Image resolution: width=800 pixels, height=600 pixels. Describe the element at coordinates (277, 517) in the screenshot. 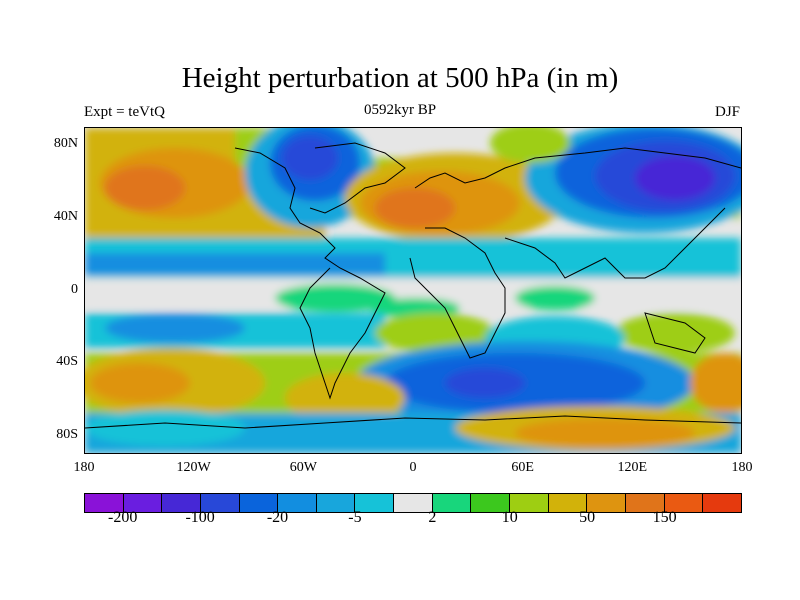

I see `colorbar-label: -20` at that location.